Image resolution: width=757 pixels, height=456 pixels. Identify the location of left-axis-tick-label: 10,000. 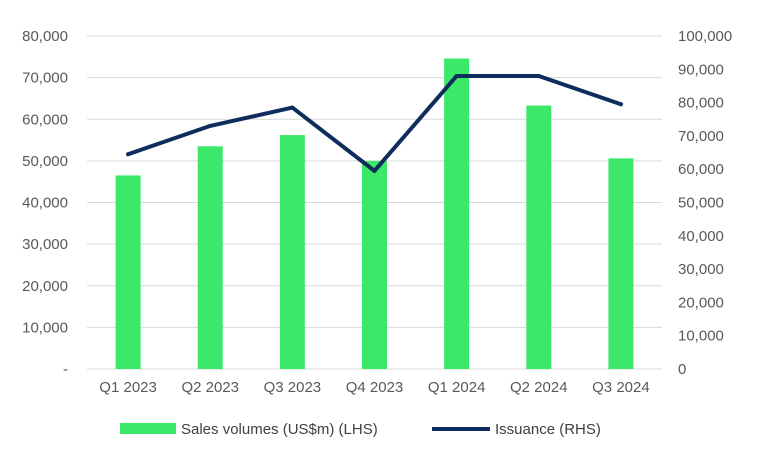
(45, 327).